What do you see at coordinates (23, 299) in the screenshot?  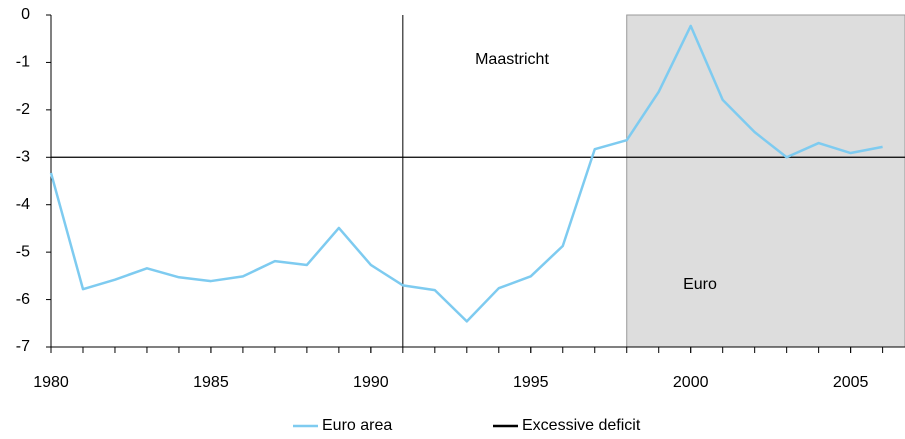 I see `y-tick-label: -6` at bounding box center [23, 299].